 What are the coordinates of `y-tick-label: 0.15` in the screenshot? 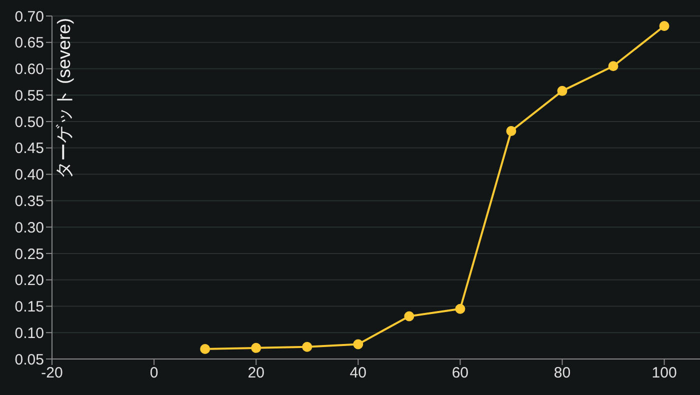 It's located at (29, 307).